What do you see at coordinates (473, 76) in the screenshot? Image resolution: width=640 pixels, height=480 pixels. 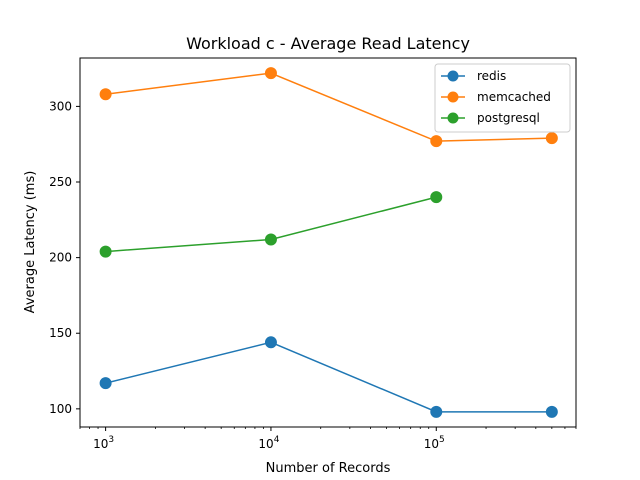 I see `legend-item: redis` at bounding box center [473, 76].